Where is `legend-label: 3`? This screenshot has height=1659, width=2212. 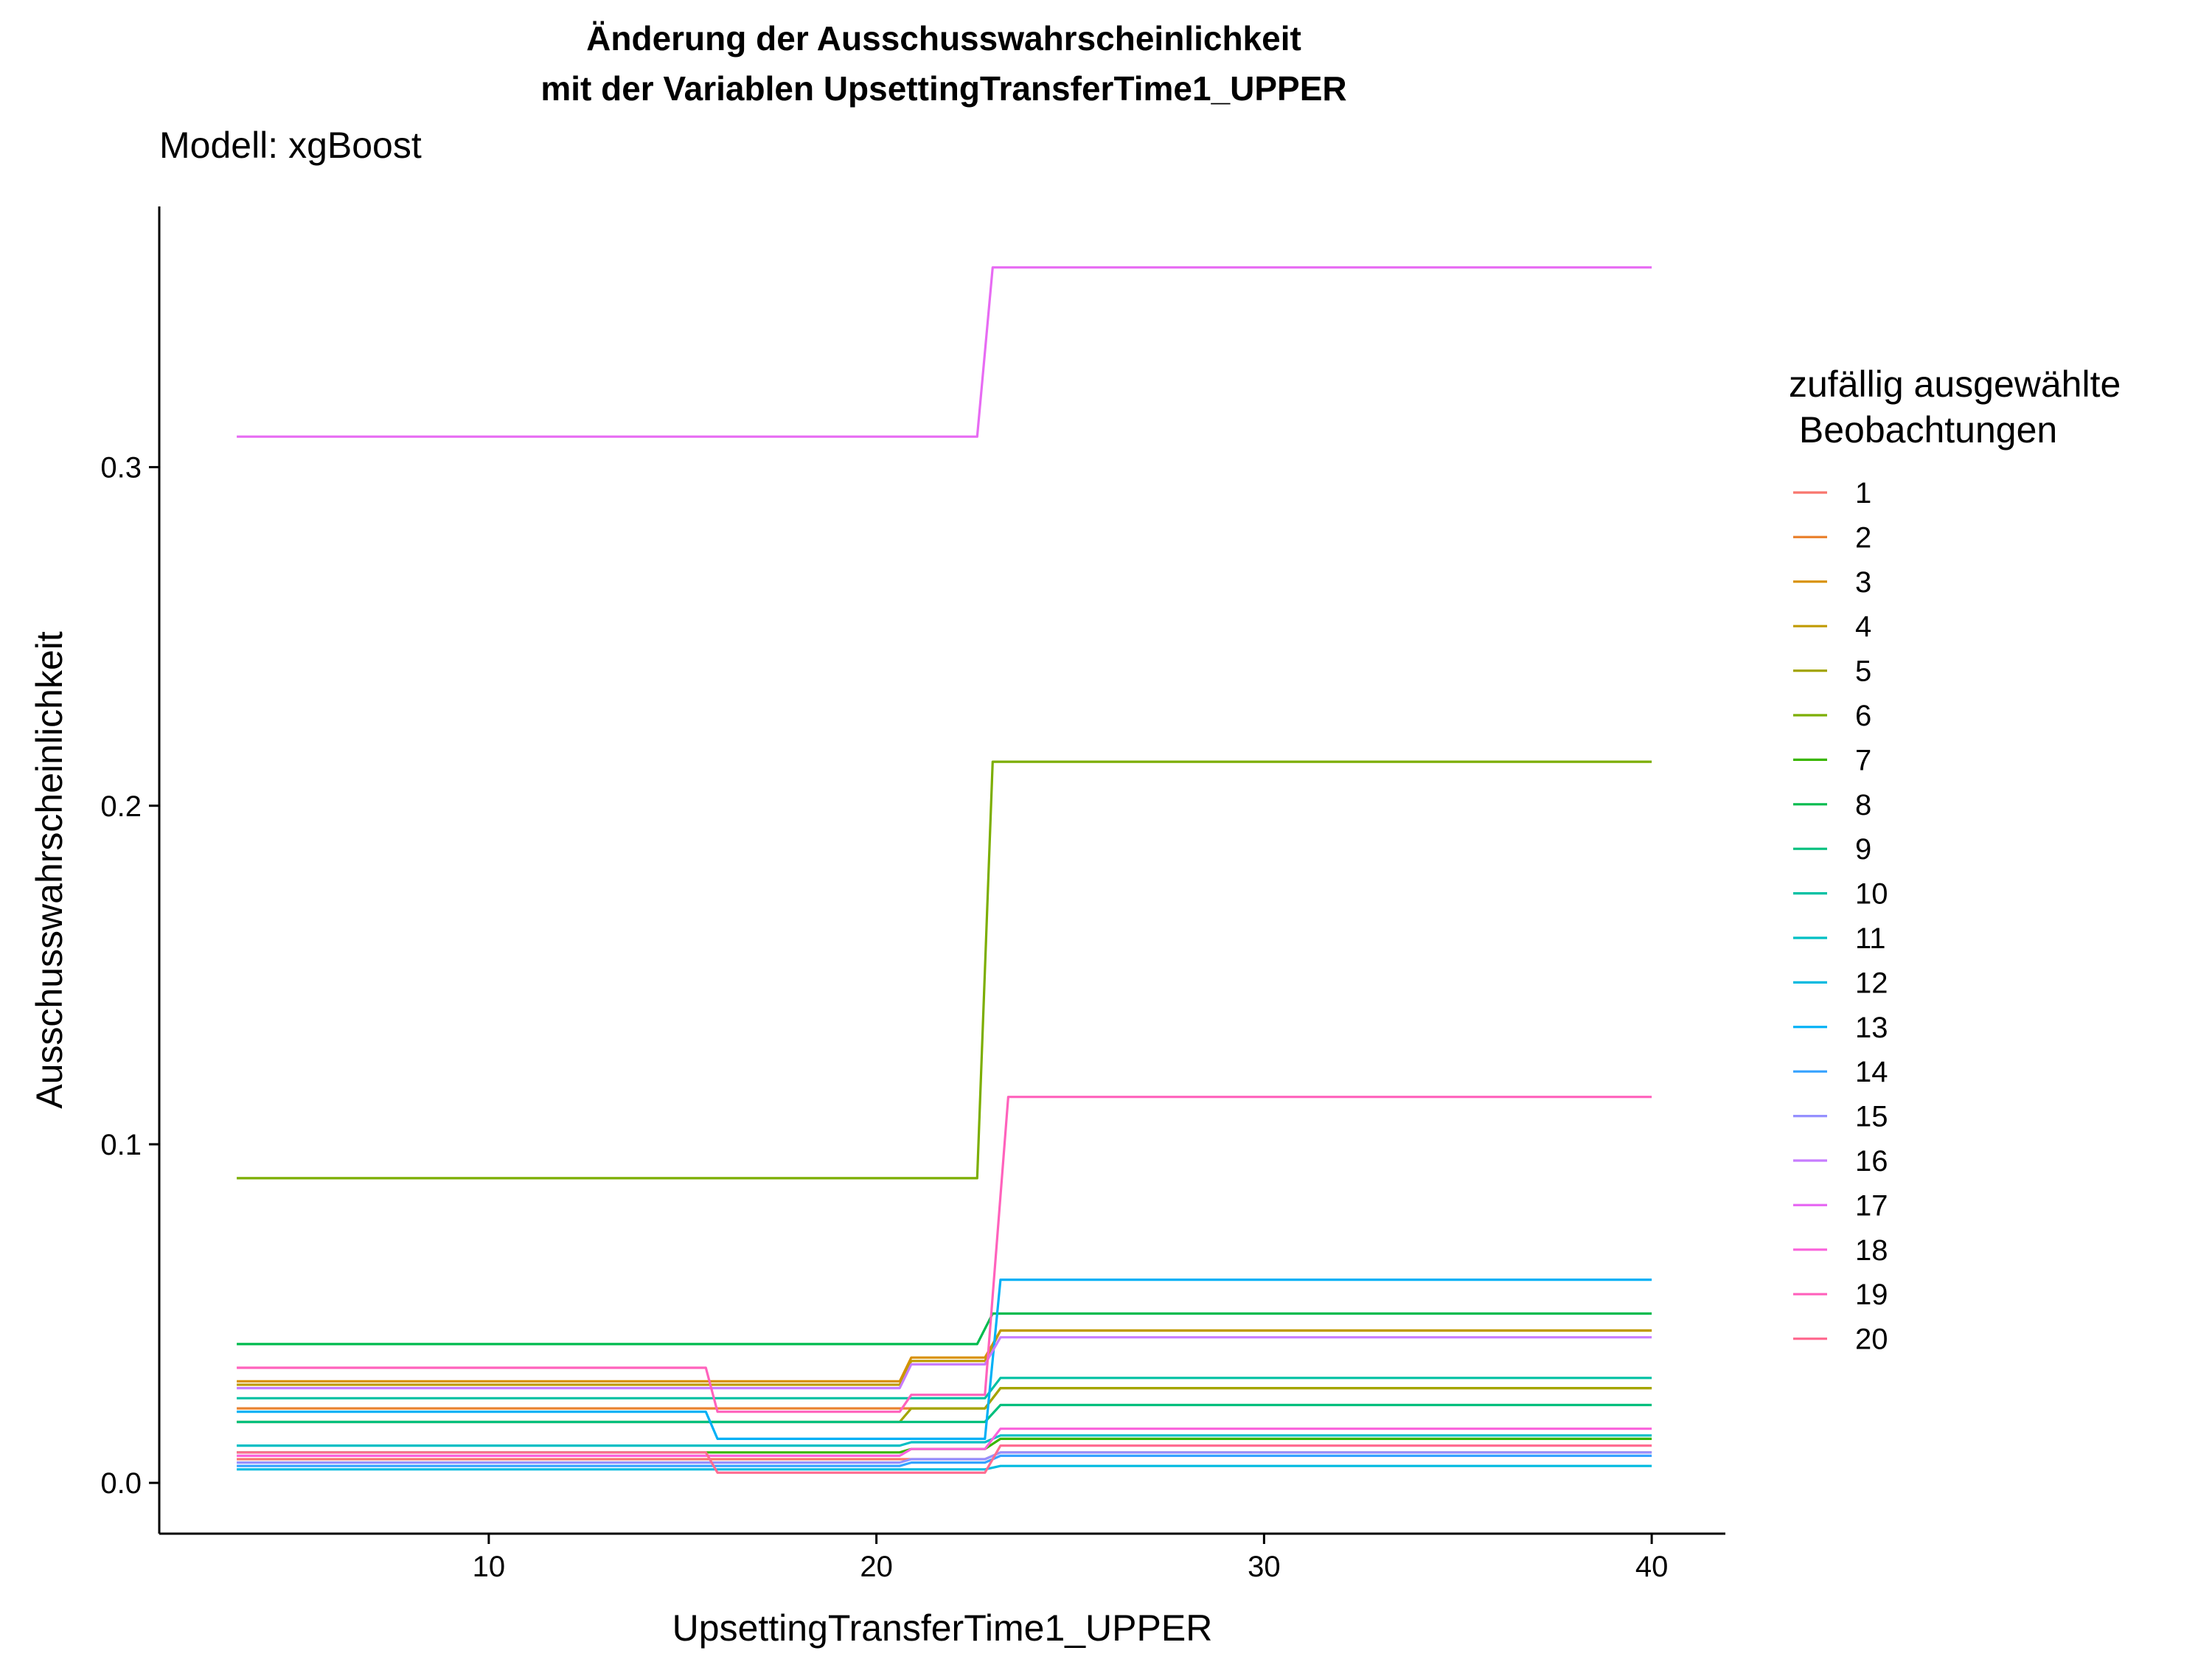
legend-label: 3 is located at coordinates (1863, 582).